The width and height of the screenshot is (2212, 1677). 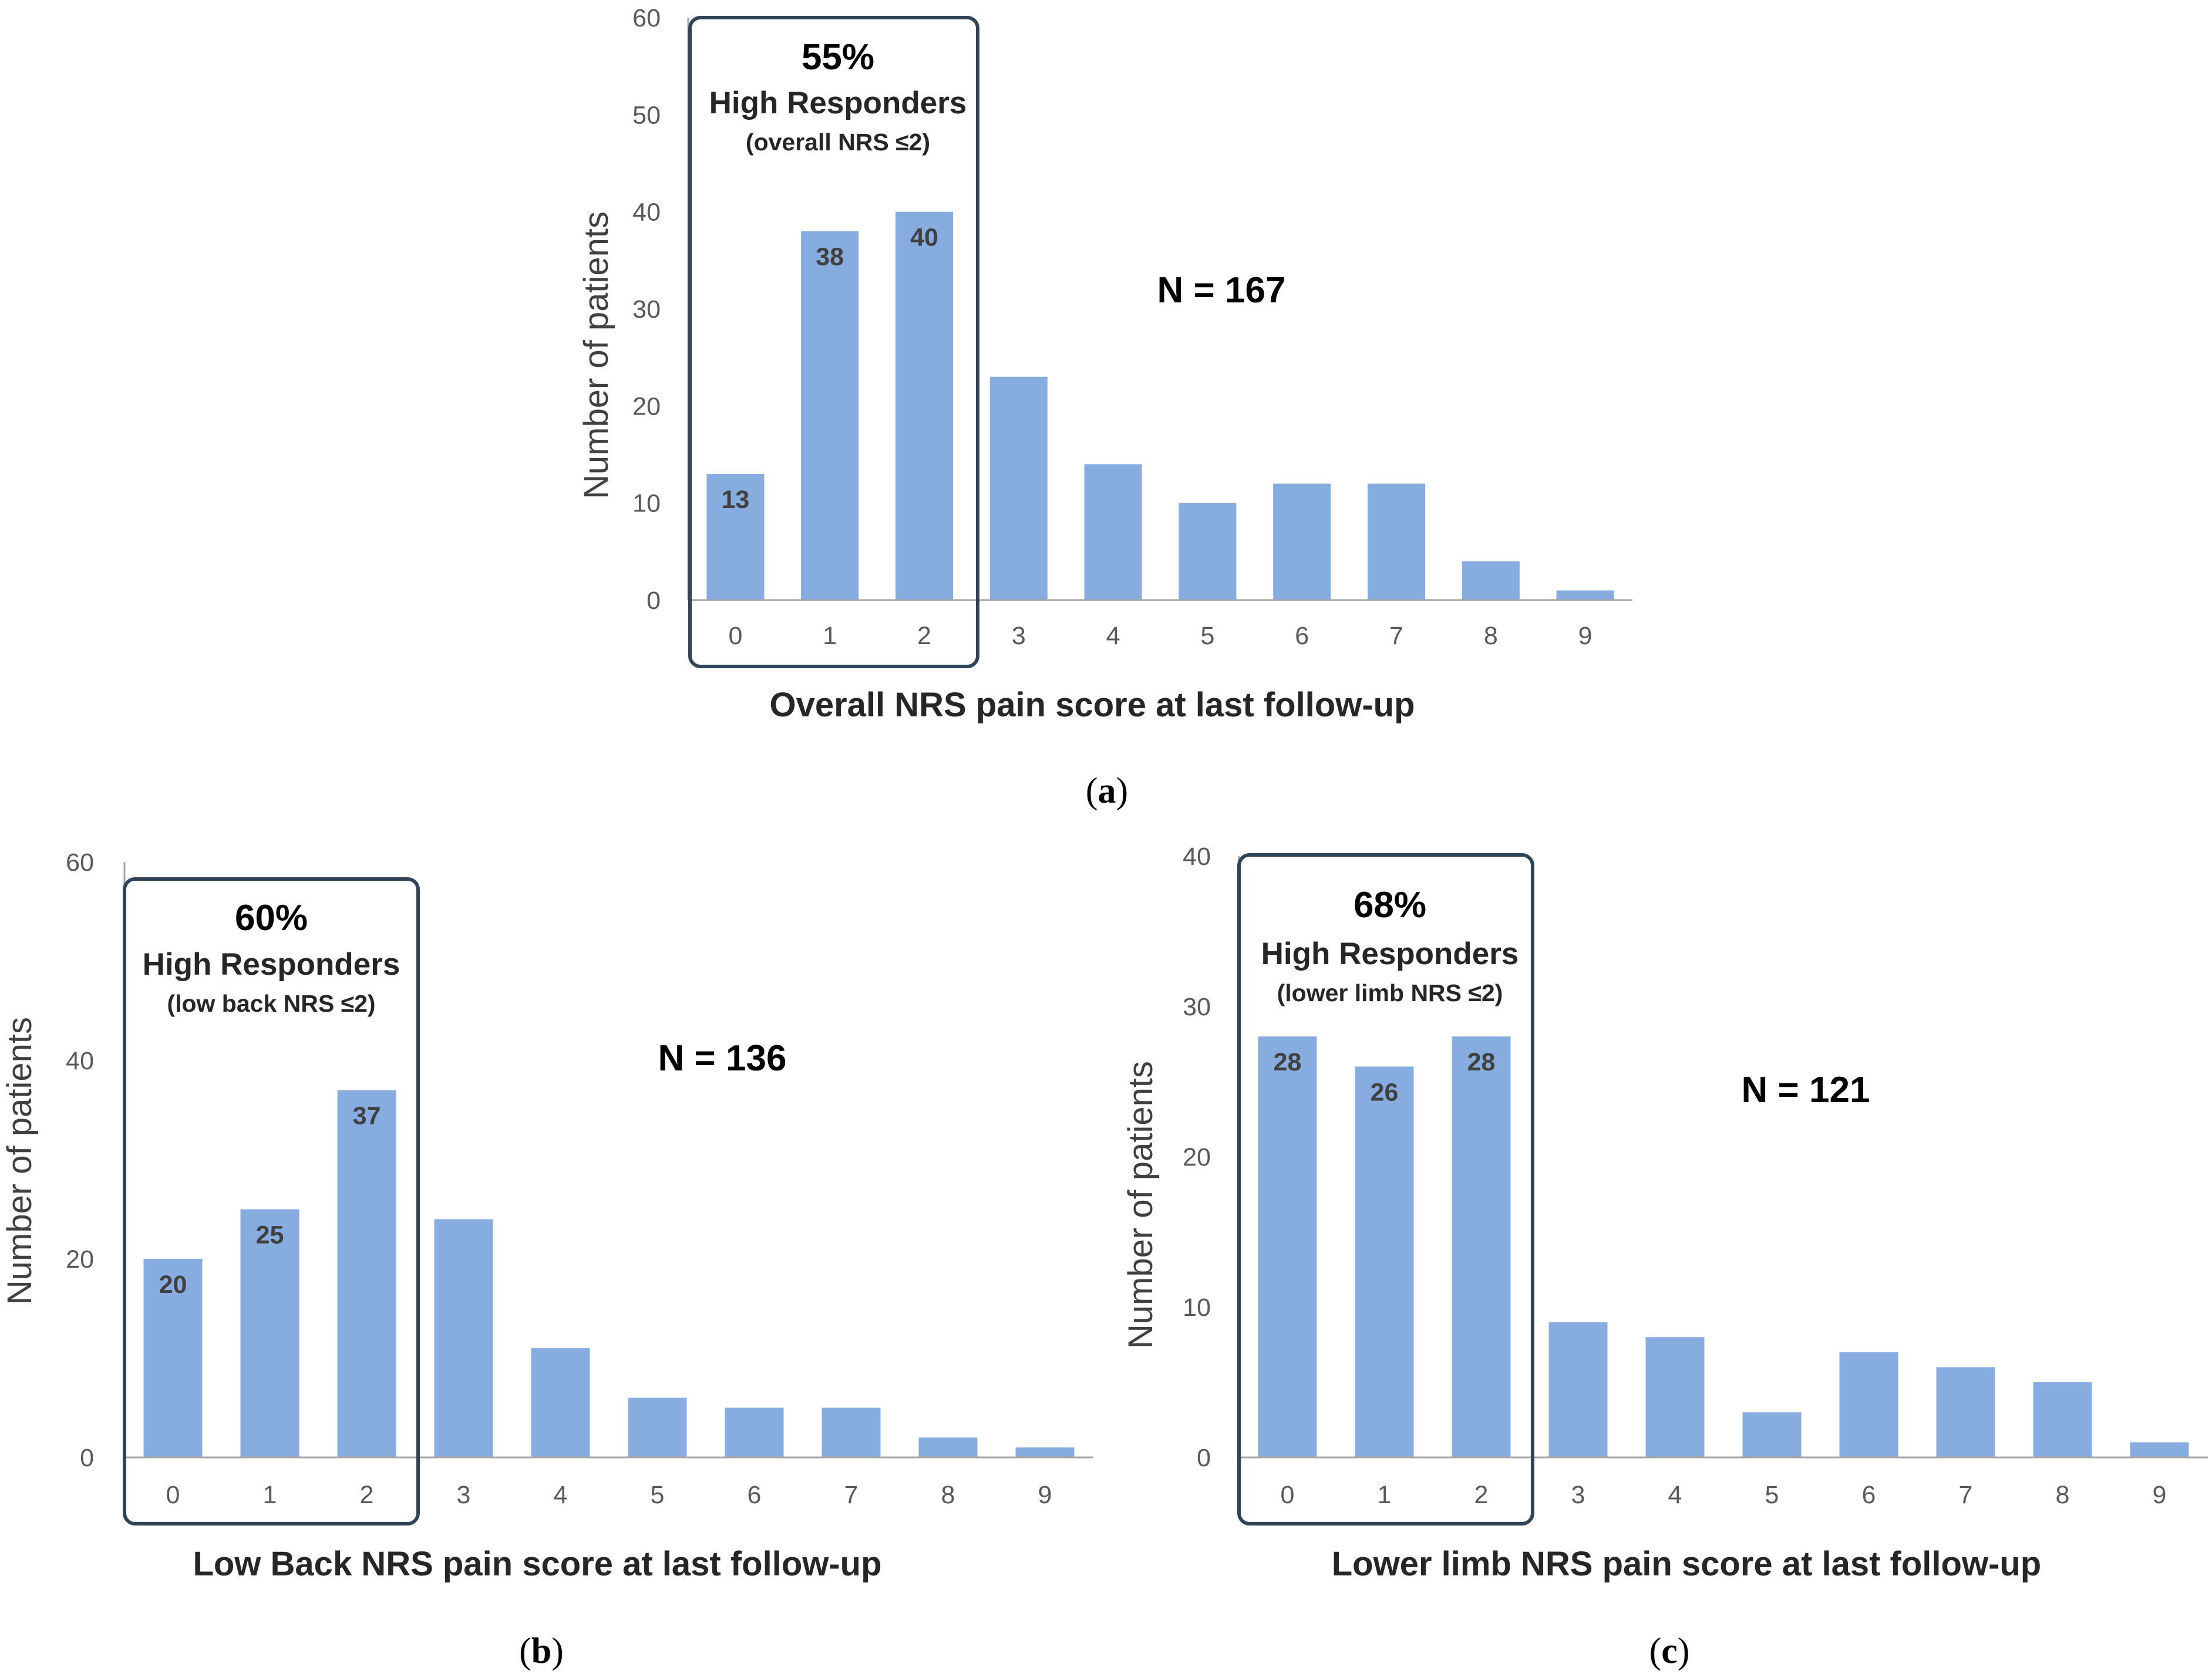 I want to click on bar-data-label: 40, so click(x=924, y=238).